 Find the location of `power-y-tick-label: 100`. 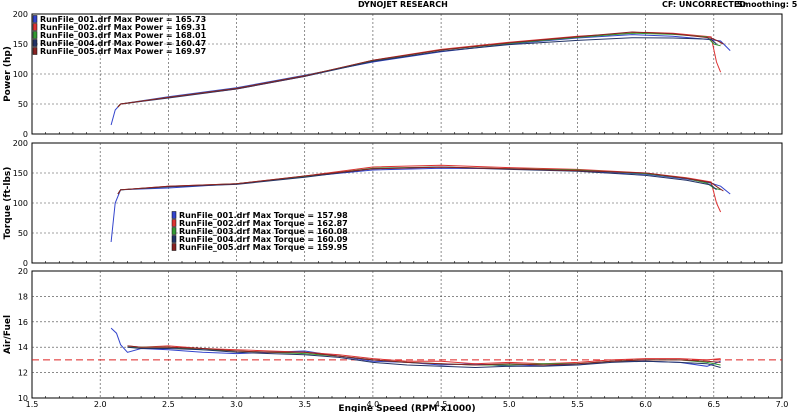

power-y-tick-label: 100 is located at coordinates (20, 74).